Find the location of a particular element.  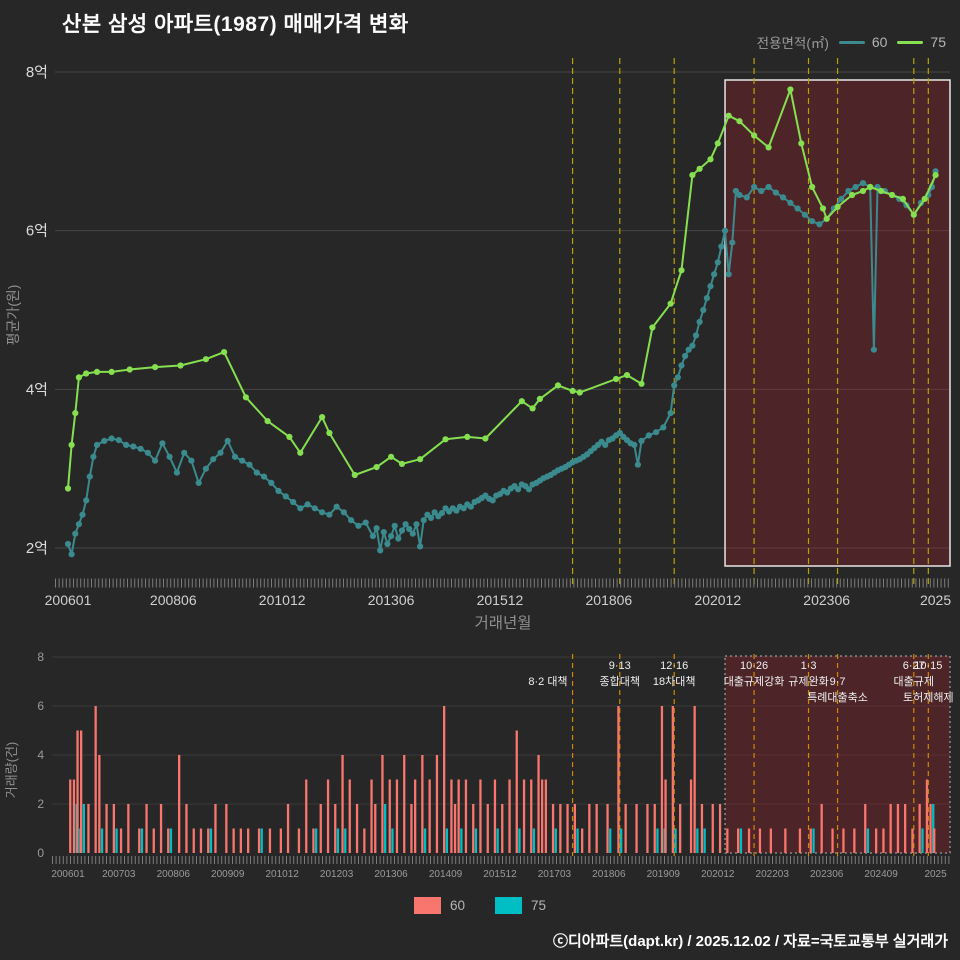

volume-legend-75: 75 is located at coordinates (520, 905).